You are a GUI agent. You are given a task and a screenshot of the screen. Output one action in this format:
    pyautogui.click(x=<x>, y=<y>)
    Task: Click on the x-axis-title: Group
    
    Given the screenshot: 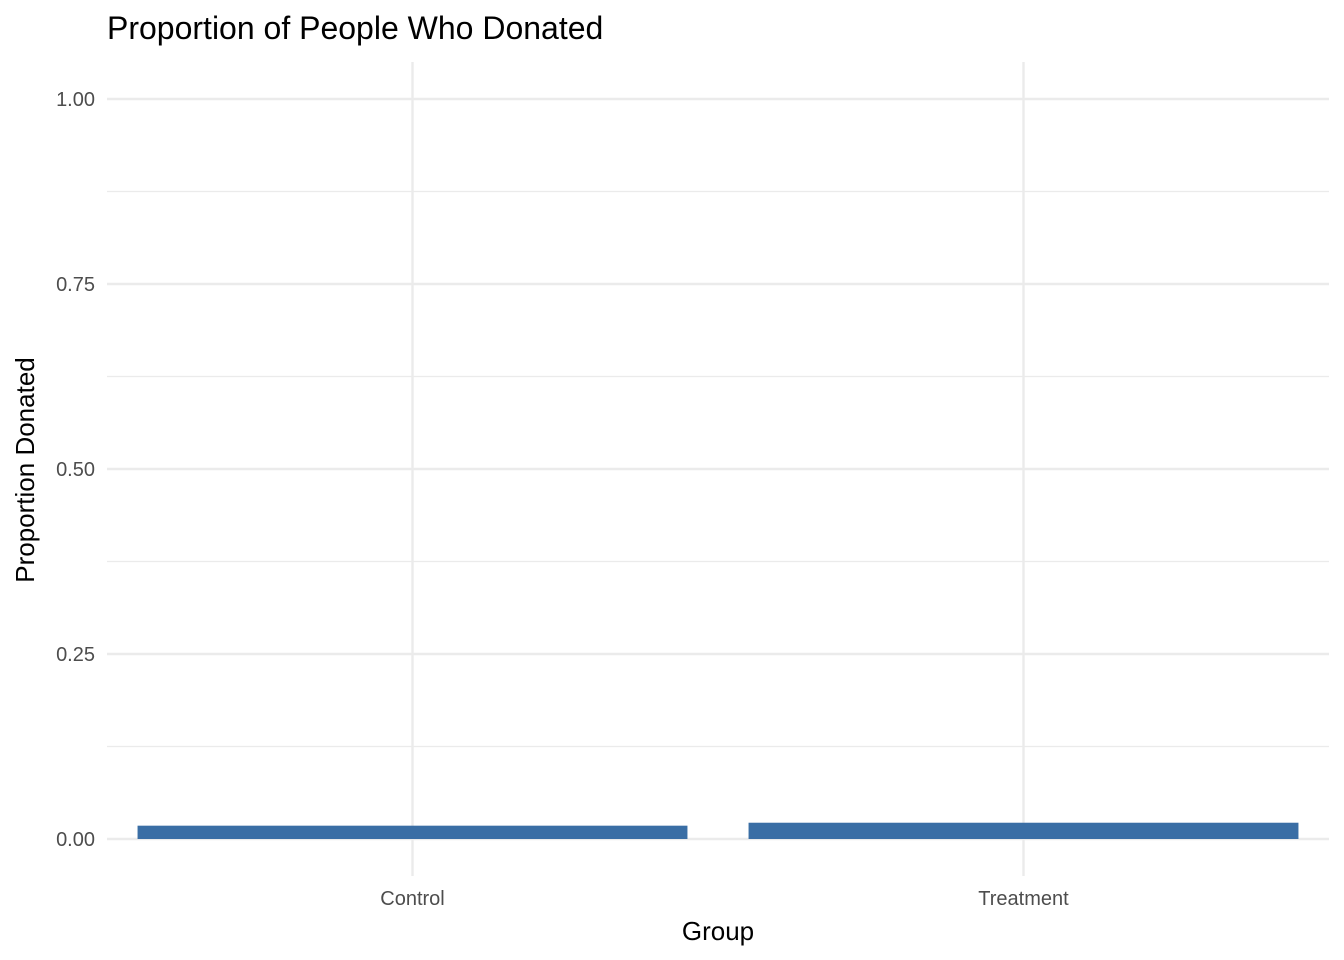 What is the action you would take?
    pyautogui.click(x=718, y=931)
    